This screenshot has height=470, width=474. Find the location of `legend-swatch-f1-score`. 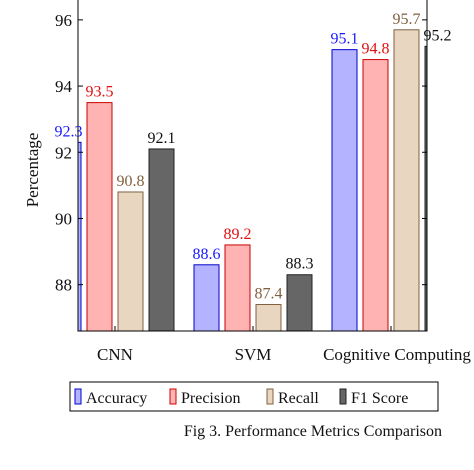

legend-swatch-f1-score is located at coordinates (343, 396).